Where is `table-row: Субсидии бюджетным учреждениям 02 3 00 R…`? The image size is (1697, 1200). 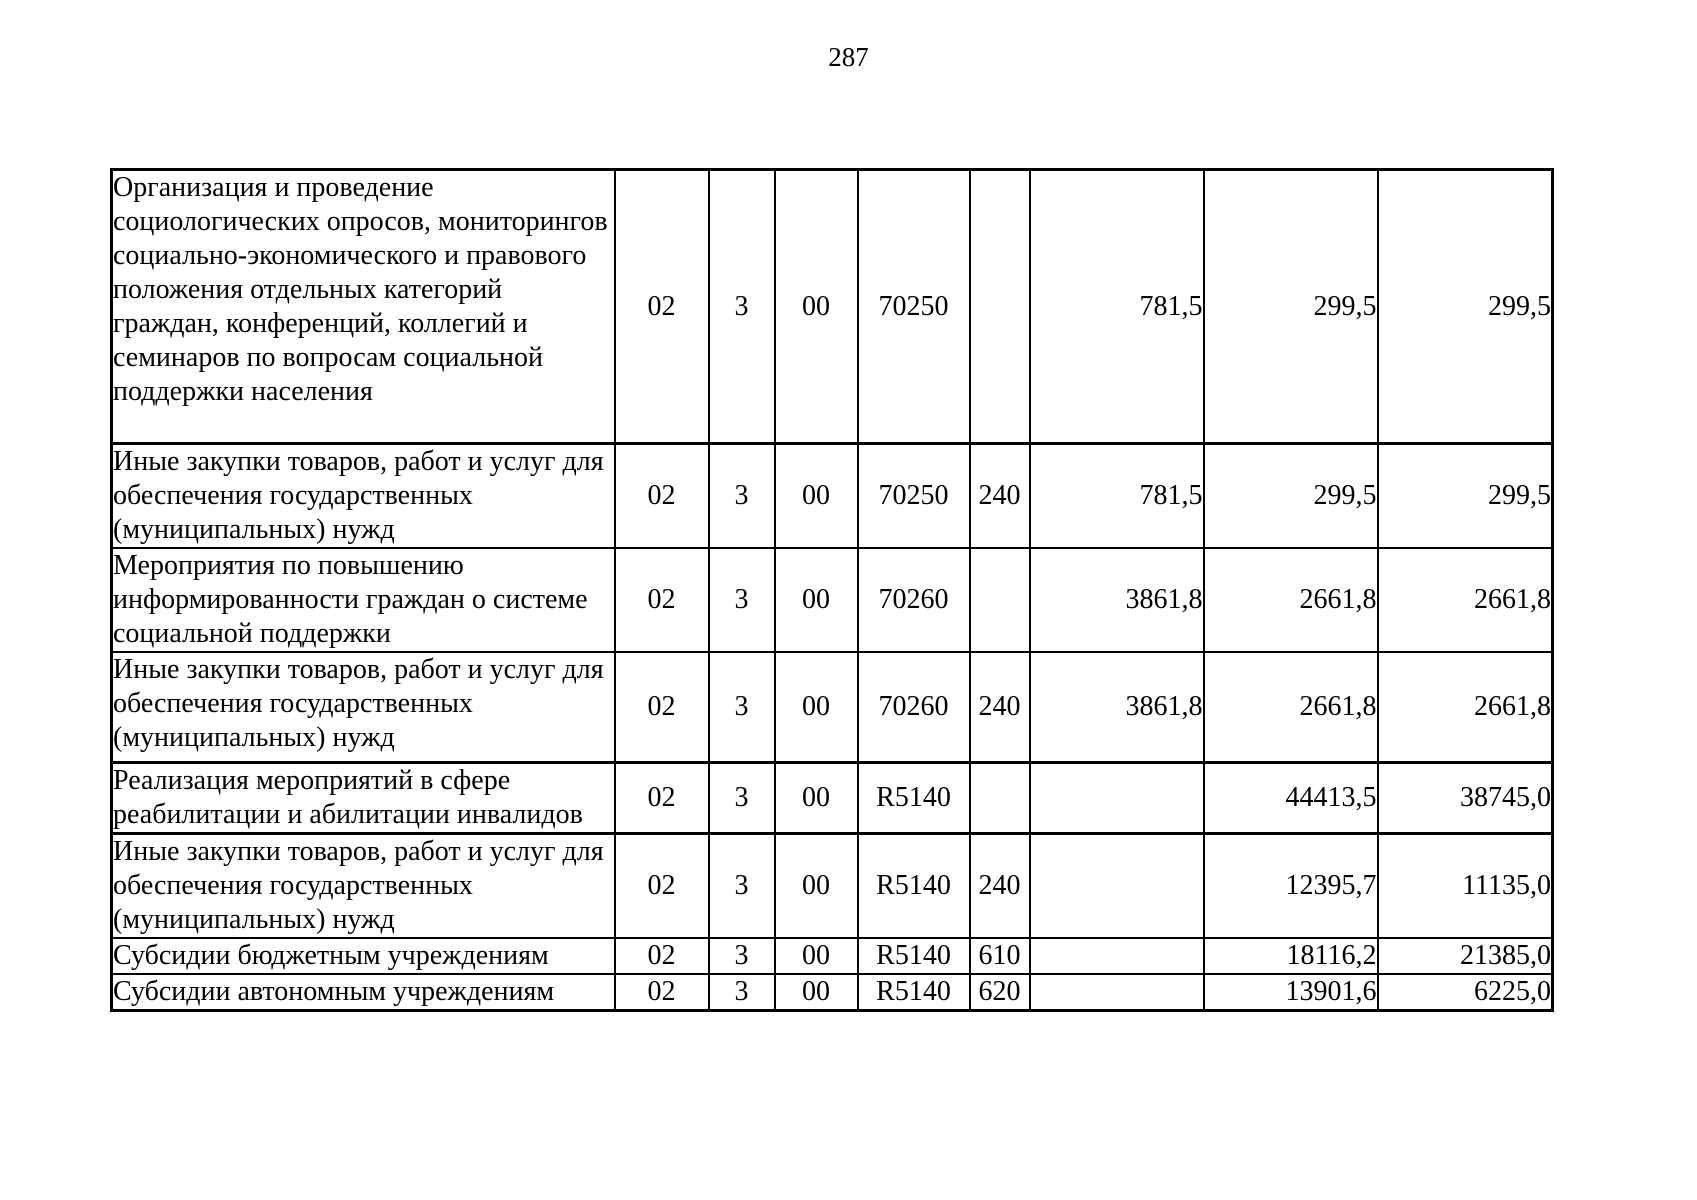 table-row: Субсидии бюджетным учреждениям 02 3 00 R… is located at coordinates (832, 956).